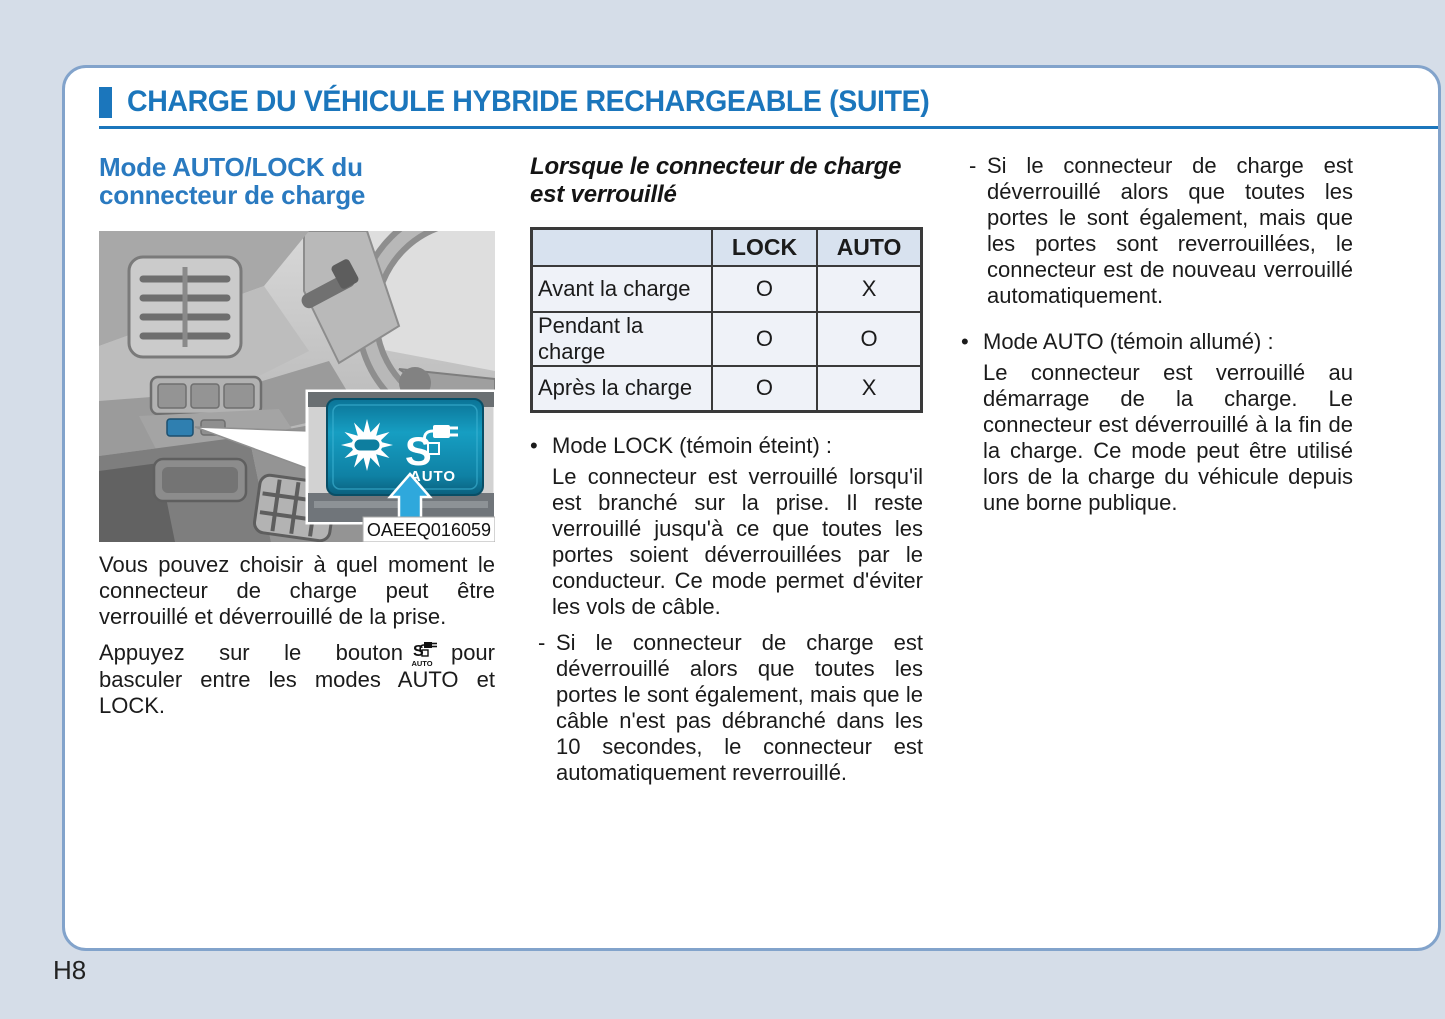  I want to click on table-header-empty, so click(621, 247).